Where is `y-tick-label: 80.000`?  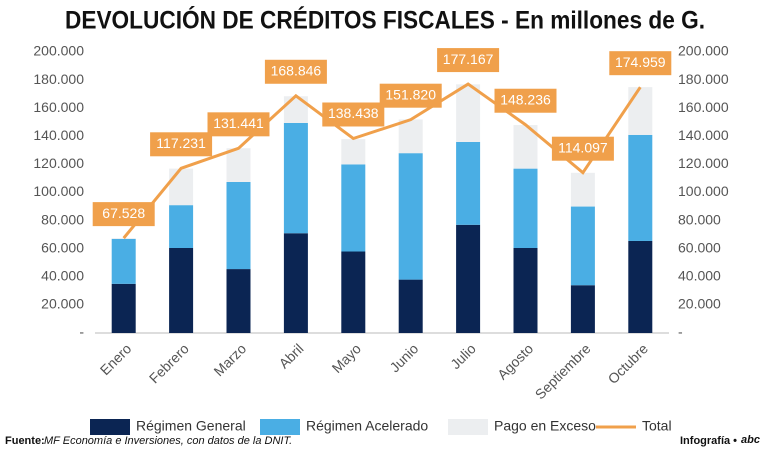 y-tick-label: 80.000 is located at coordinates (62, 219).